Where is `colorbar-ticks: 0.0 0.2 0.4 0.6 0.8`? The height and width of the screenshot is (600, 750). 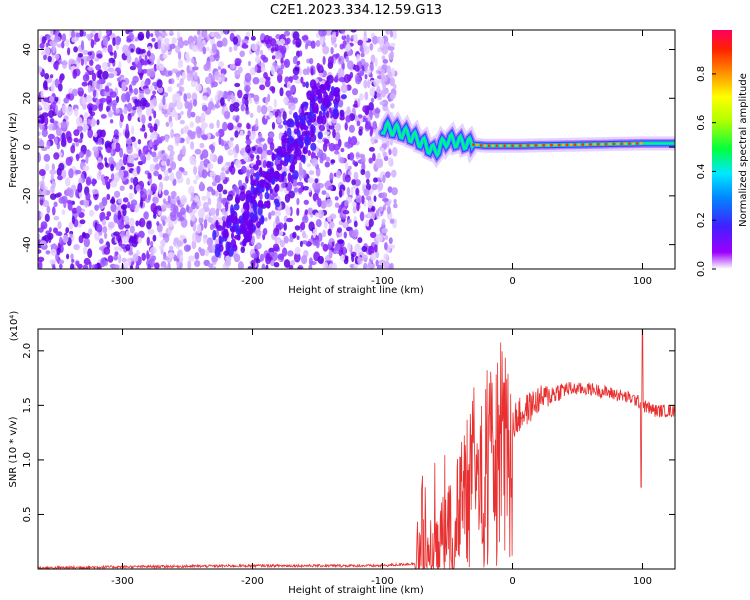
colorbar-ticks: 0.0 0.2 0.4 0.6 0.8 is located at coordinates (706, 171).